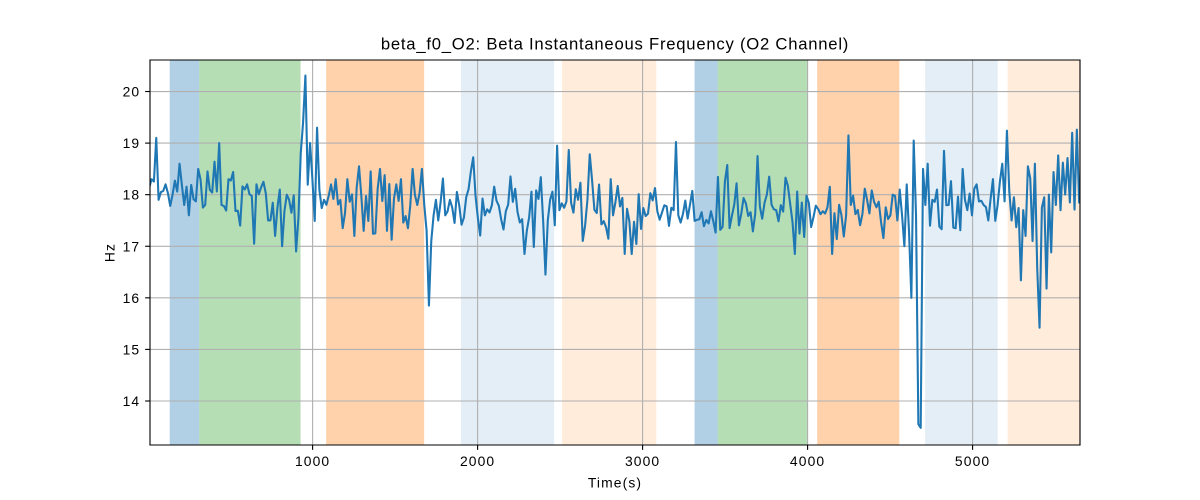 Image resolution: width=1200 pixels, height=500 pixels. I want to click on svg-text: 4000, so click(807, 461).